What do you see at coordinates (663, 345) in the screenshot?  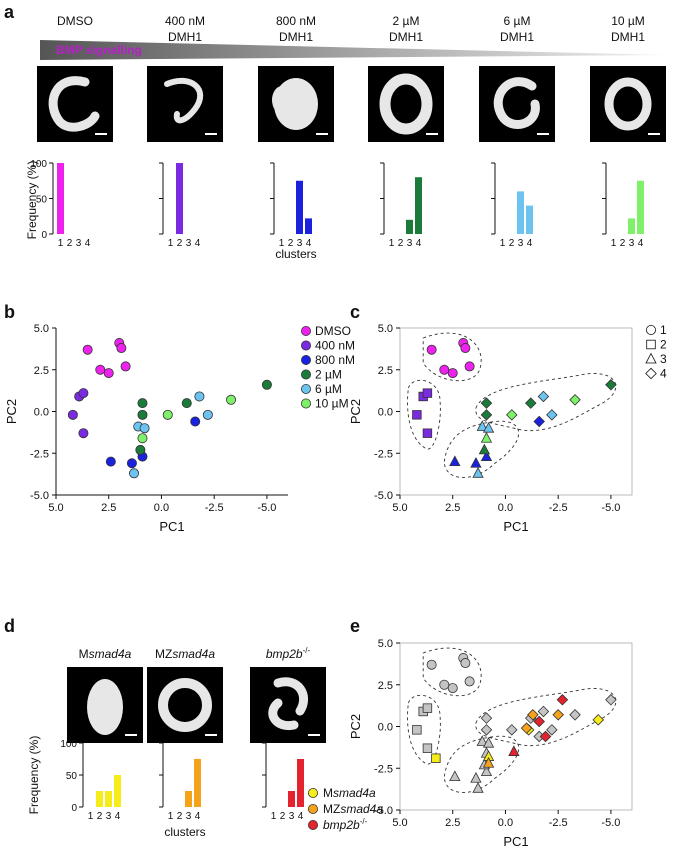 I see `shape-legend-label: 2` at bounding box center [663, 345].